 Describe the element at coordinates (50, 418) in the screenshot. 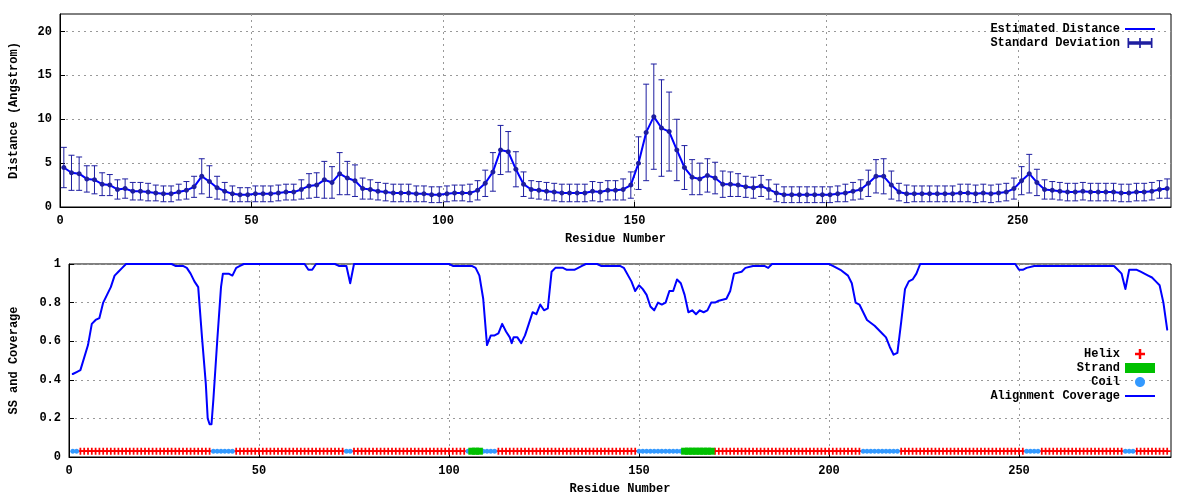

I see `y-tick-label: 0.2` at that location.